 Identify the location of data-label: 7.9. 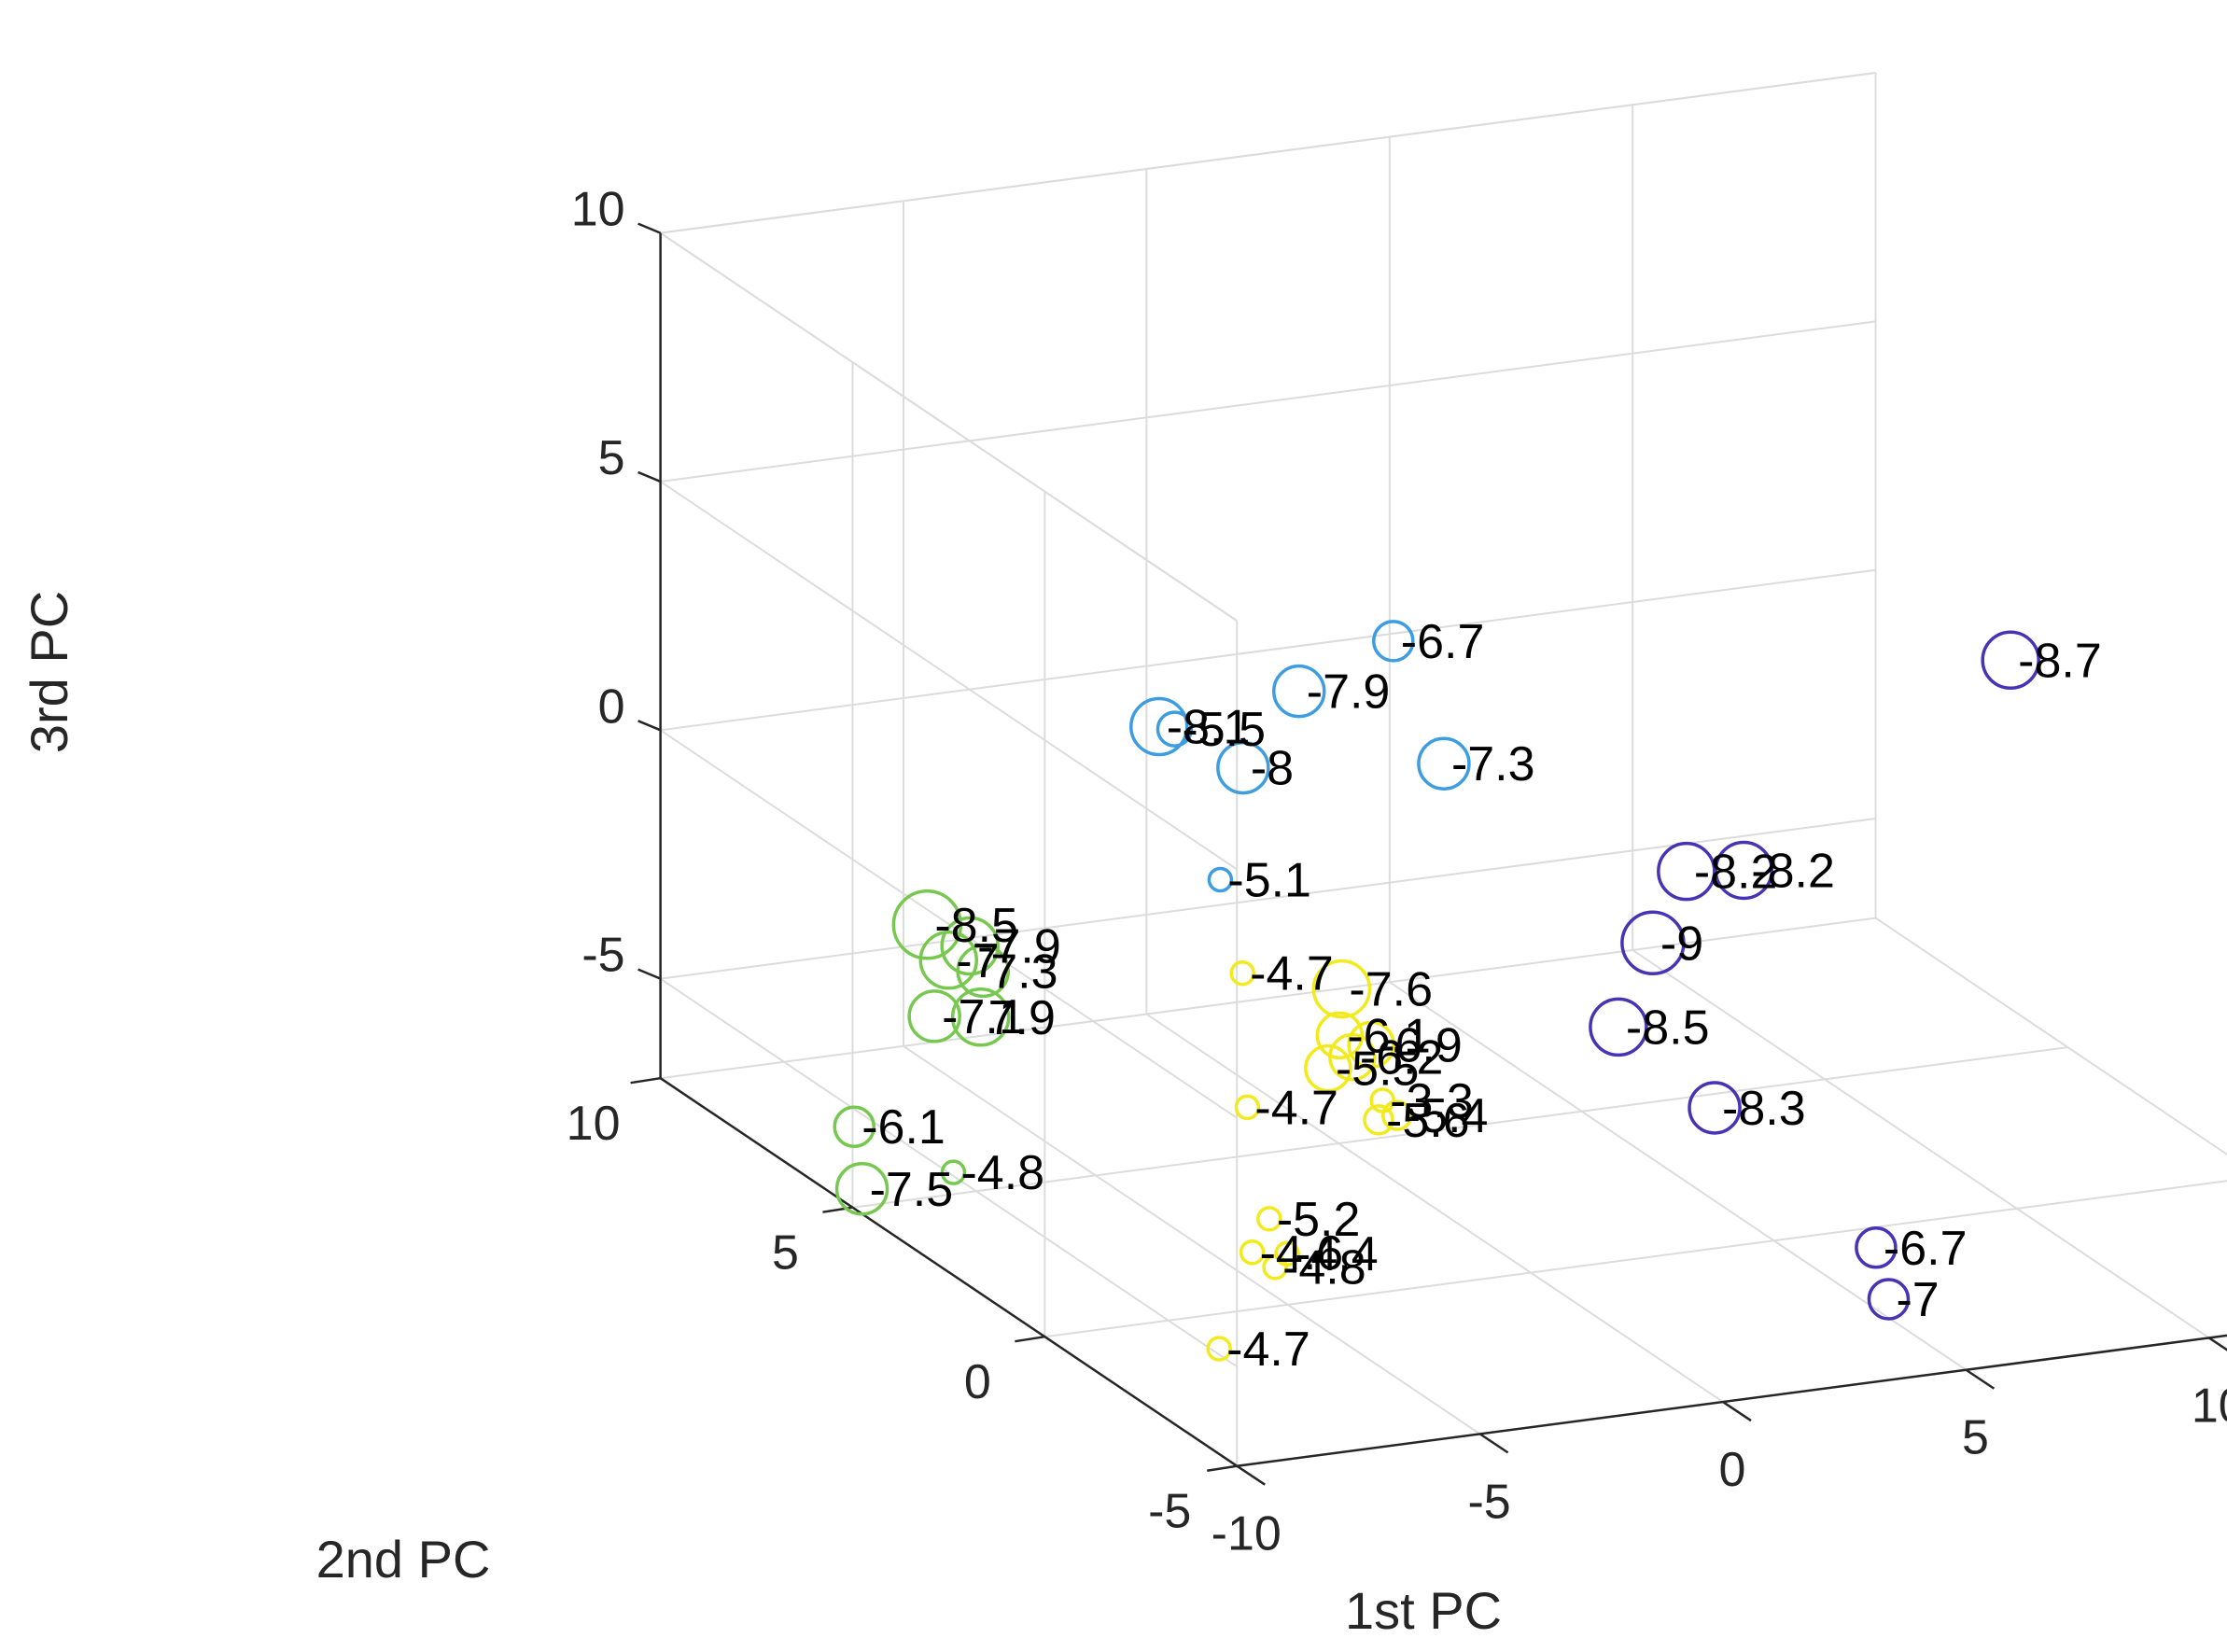
(1022, 1018).